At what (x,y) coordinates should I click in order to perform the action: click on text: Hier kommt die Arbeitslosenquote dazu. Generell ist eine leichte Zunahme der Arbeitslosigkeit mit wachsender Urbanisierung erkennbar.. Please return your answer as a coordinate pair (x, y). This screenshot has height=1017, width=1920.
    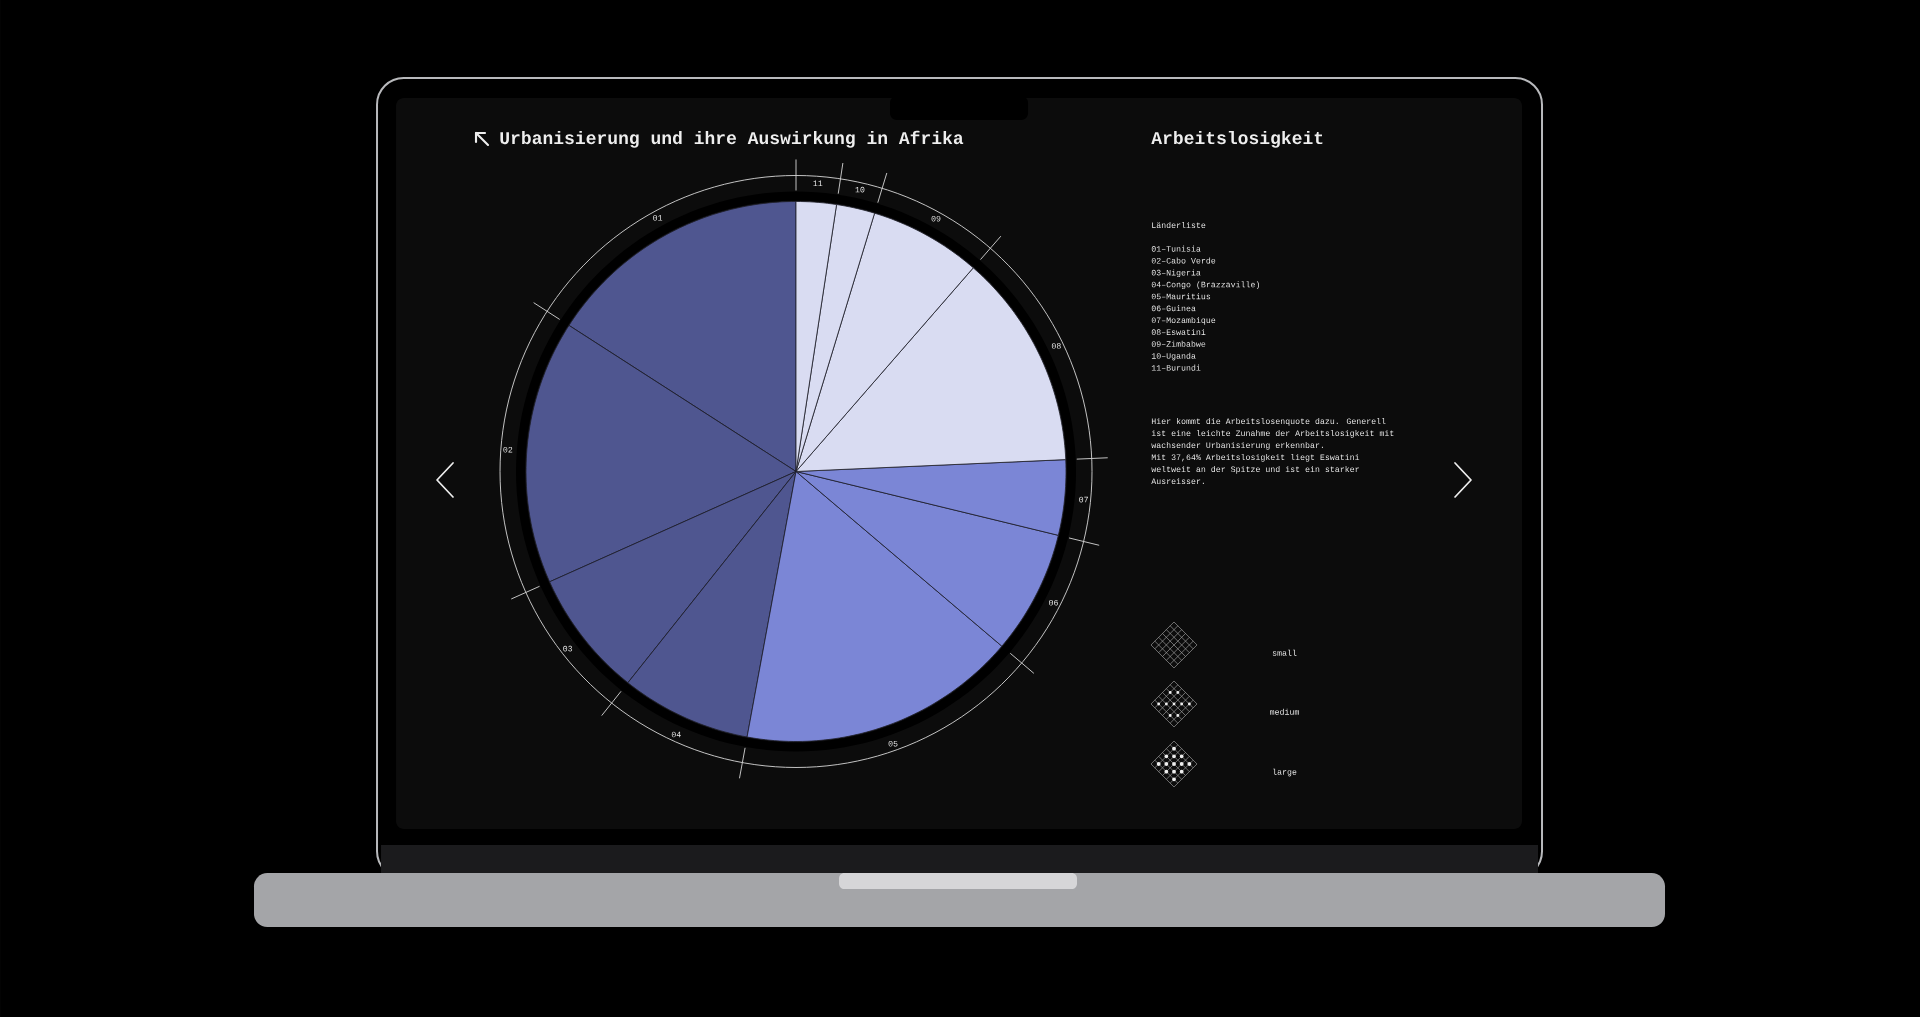
    Looking at the image, I should click on (1272, 434).